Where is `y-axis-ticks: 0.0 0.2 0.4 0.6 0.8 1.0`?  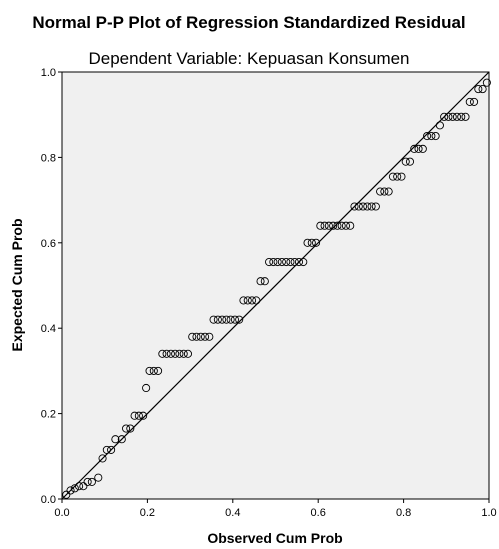 y-axis-ticks: 0.0 0.2 0.4 0.6 0.8 1.0 is located at coordinates (51, 286).